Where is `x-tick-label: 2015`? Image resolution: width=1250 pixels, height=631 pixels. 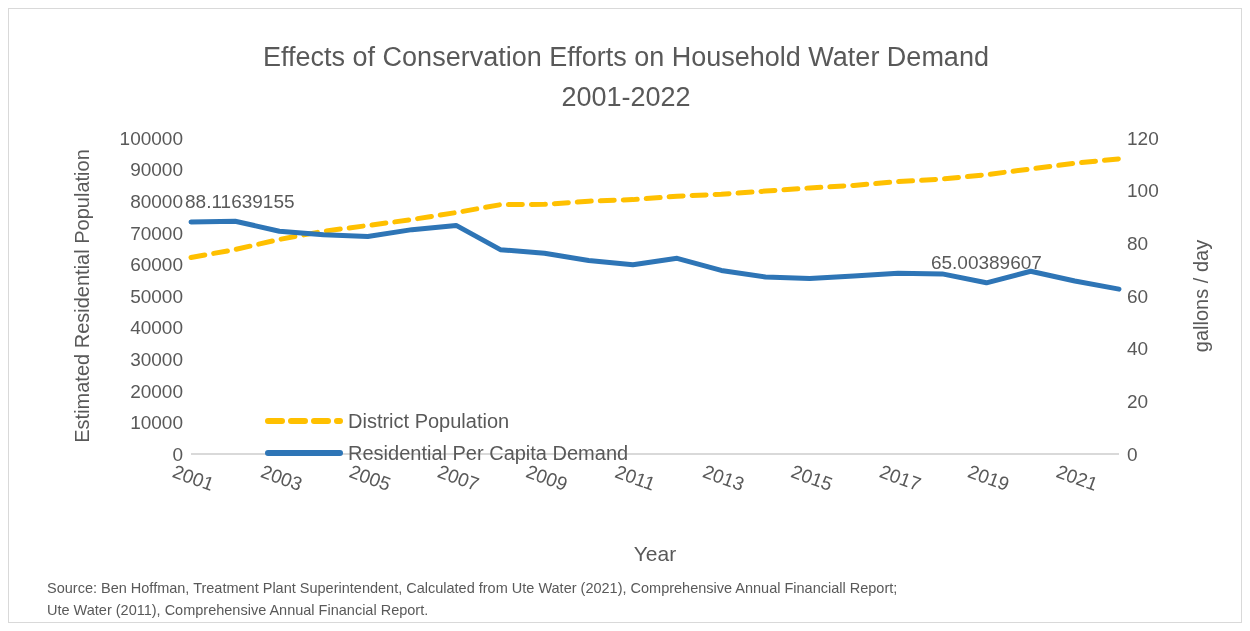
x-tick-label: 2015 is located at coordinates (812, 477).